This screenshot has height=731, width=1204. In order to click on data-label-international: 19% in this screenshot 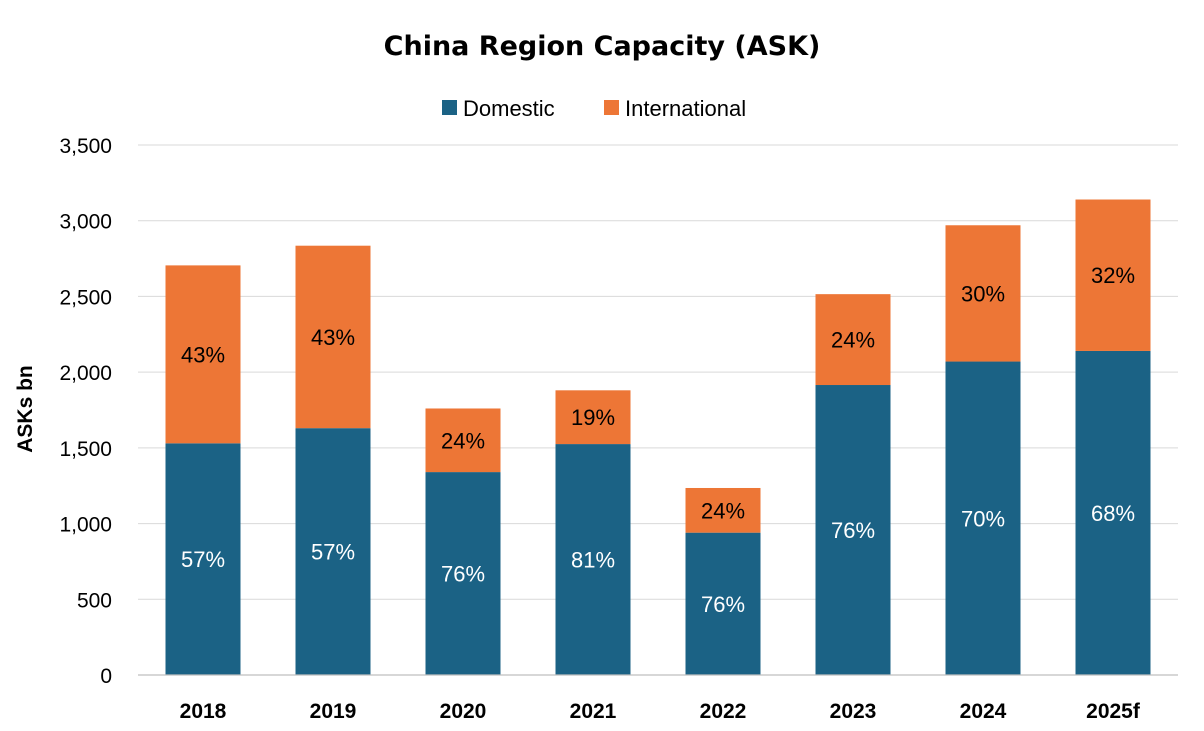, I will do `click(593, 417)`.